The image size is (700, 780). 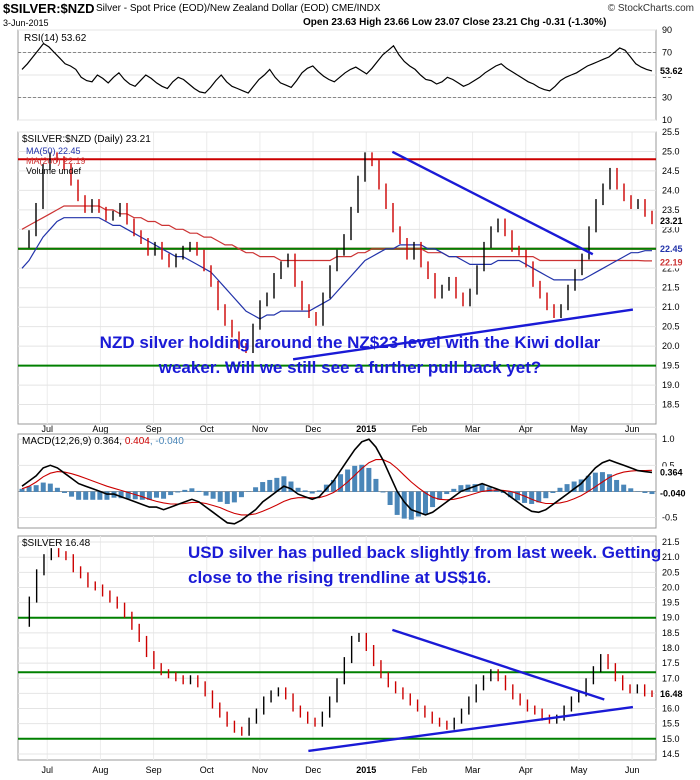 I want to click on usd-tick-label: 15.0, so click(x=671, y=739).